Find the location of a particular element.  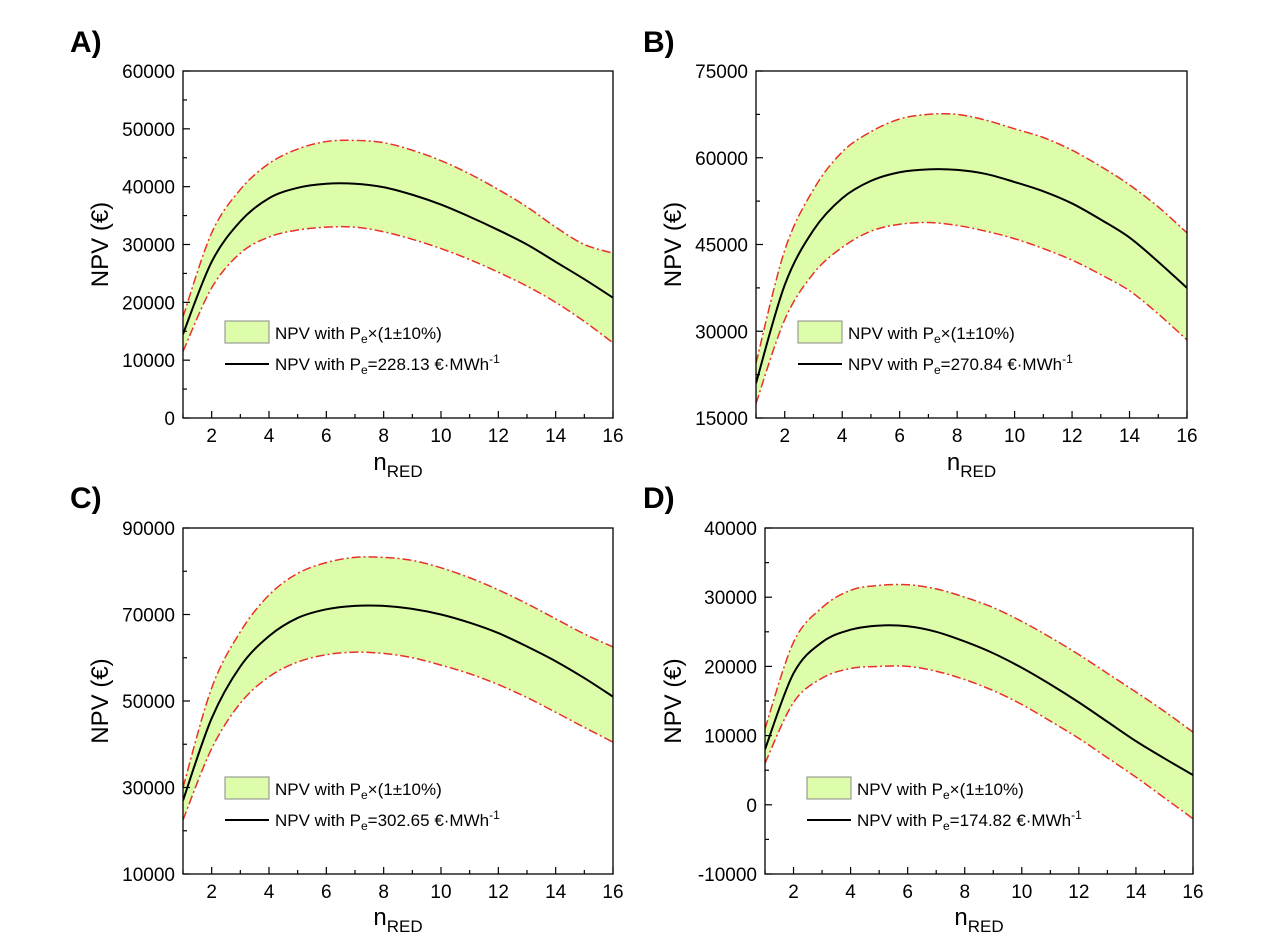

y-axis: 0 10000 20000 30000 40000 50000 60000 is located at coordinates (156, 246).